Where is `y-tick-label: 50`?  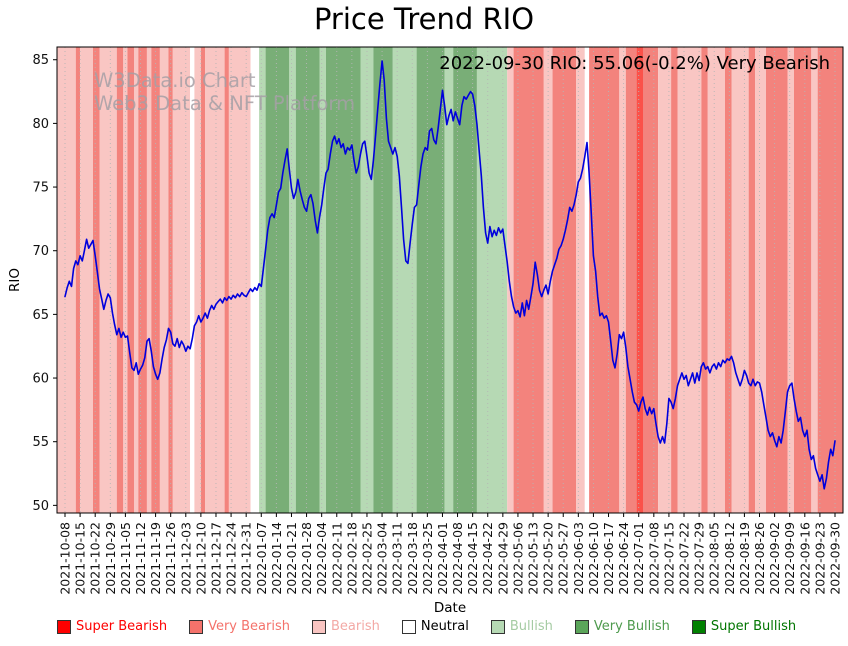
y-tick-label: 50 is located at coordinates (40, 506).